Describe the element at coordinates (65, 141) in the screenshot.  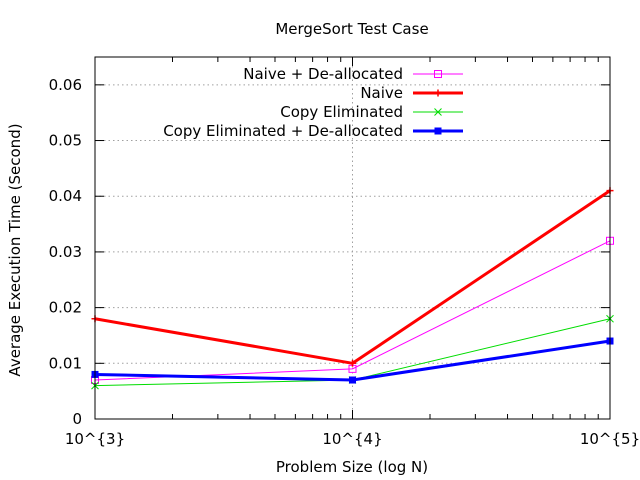
I see `y-tick-label: 0.05` at that location.